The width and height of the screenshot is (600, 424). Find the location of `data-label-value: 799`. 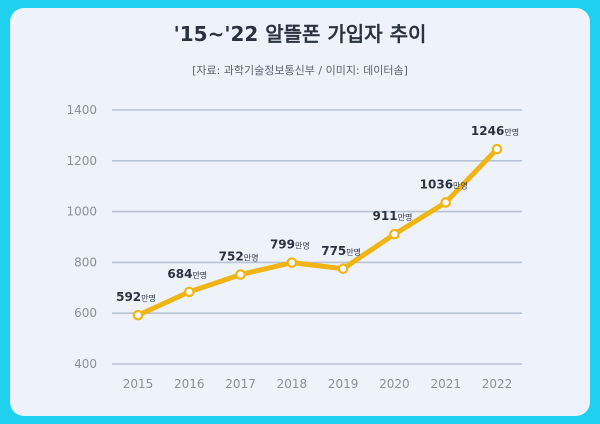

data-label-value: 799 is located at coordinates (282, 245).